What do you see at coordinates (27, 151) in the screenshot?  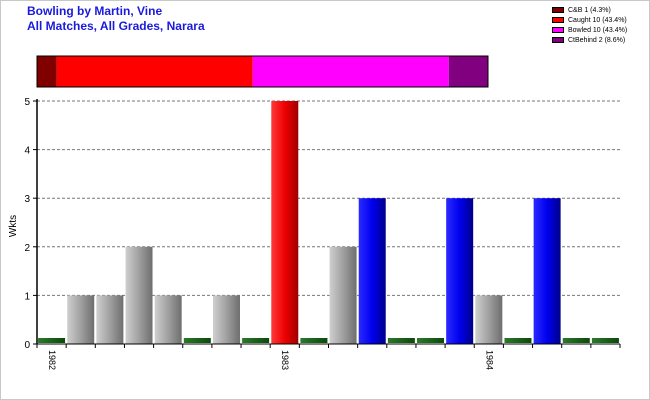 I see `y-tick-label: 4` at bounding box center [27, 151].